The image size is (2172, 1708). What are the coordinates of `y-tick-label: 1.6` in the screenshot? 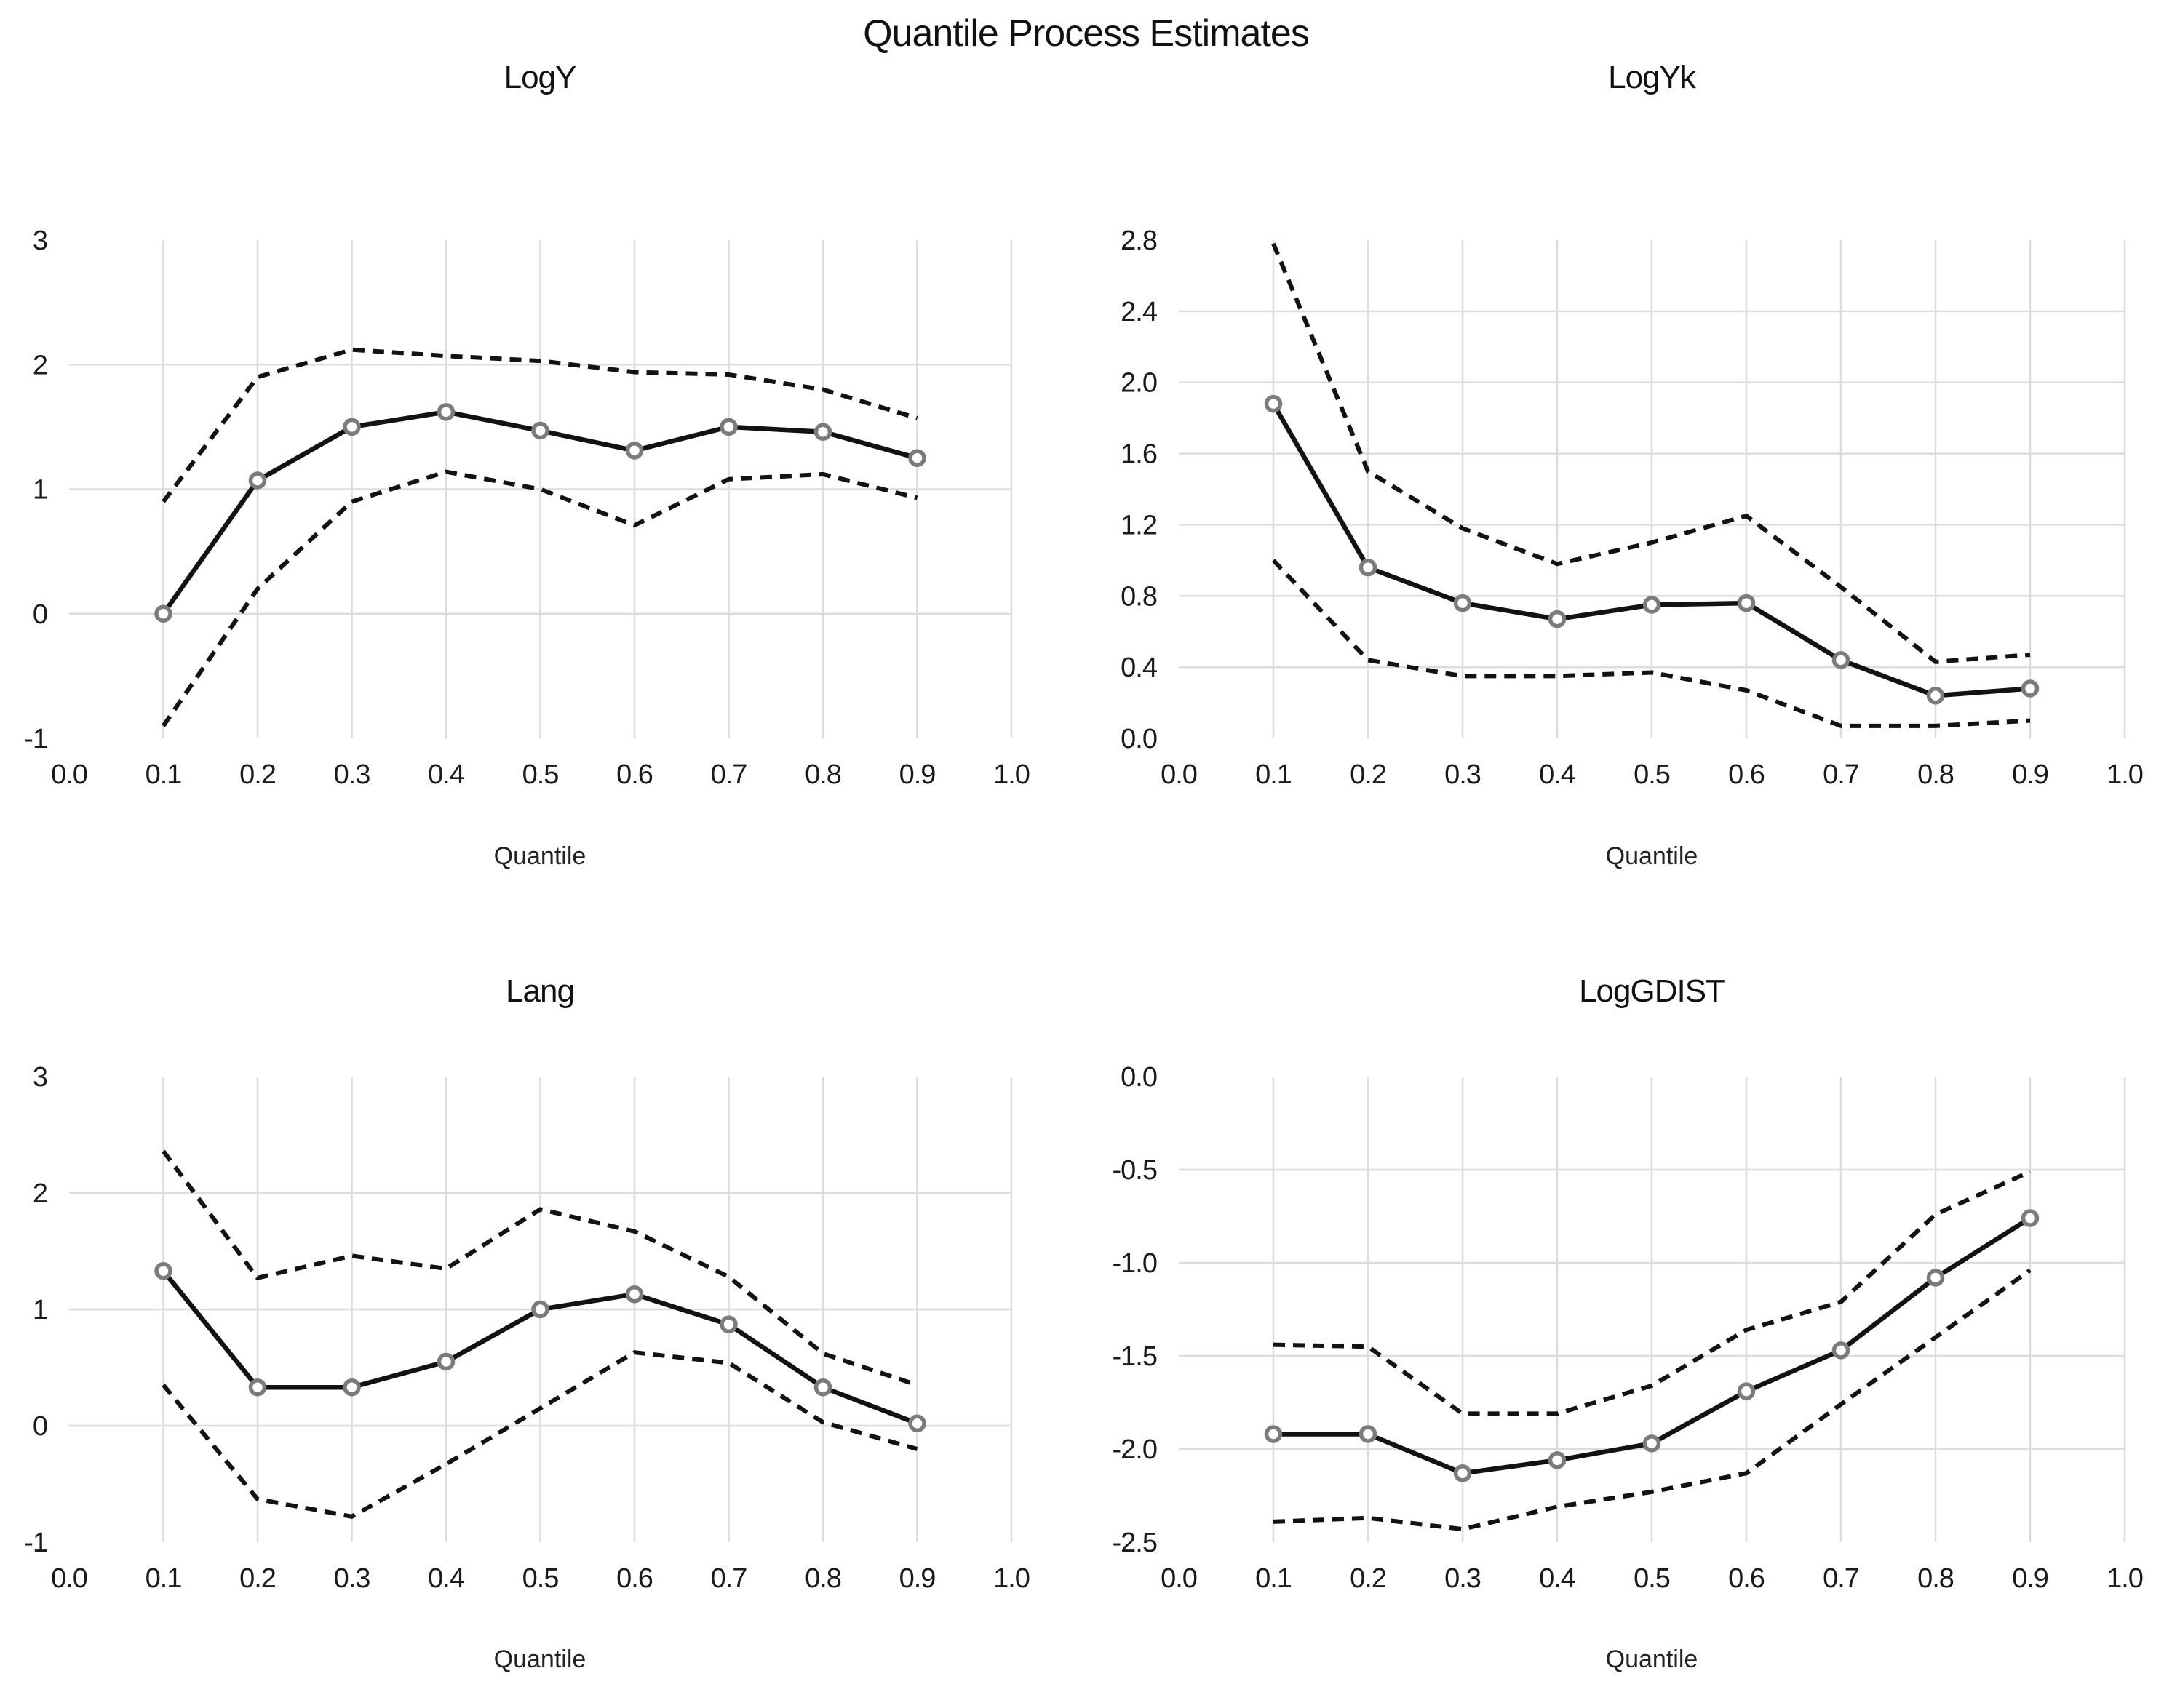 It's located at (1139, 454).